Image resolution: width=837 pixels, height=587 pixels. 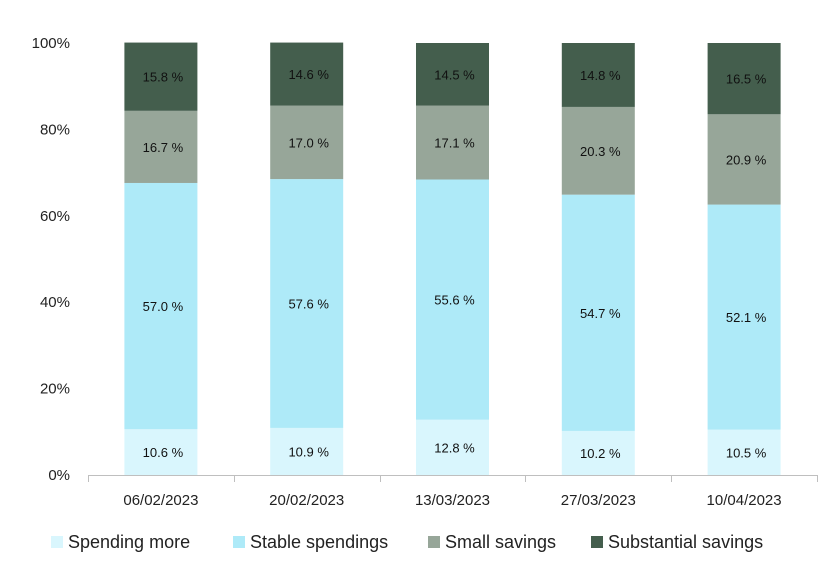 What do you see at coordinates (500, 542) in the screenshot?
I see `legend-label: Small savings` at bounding box center [500, 542].